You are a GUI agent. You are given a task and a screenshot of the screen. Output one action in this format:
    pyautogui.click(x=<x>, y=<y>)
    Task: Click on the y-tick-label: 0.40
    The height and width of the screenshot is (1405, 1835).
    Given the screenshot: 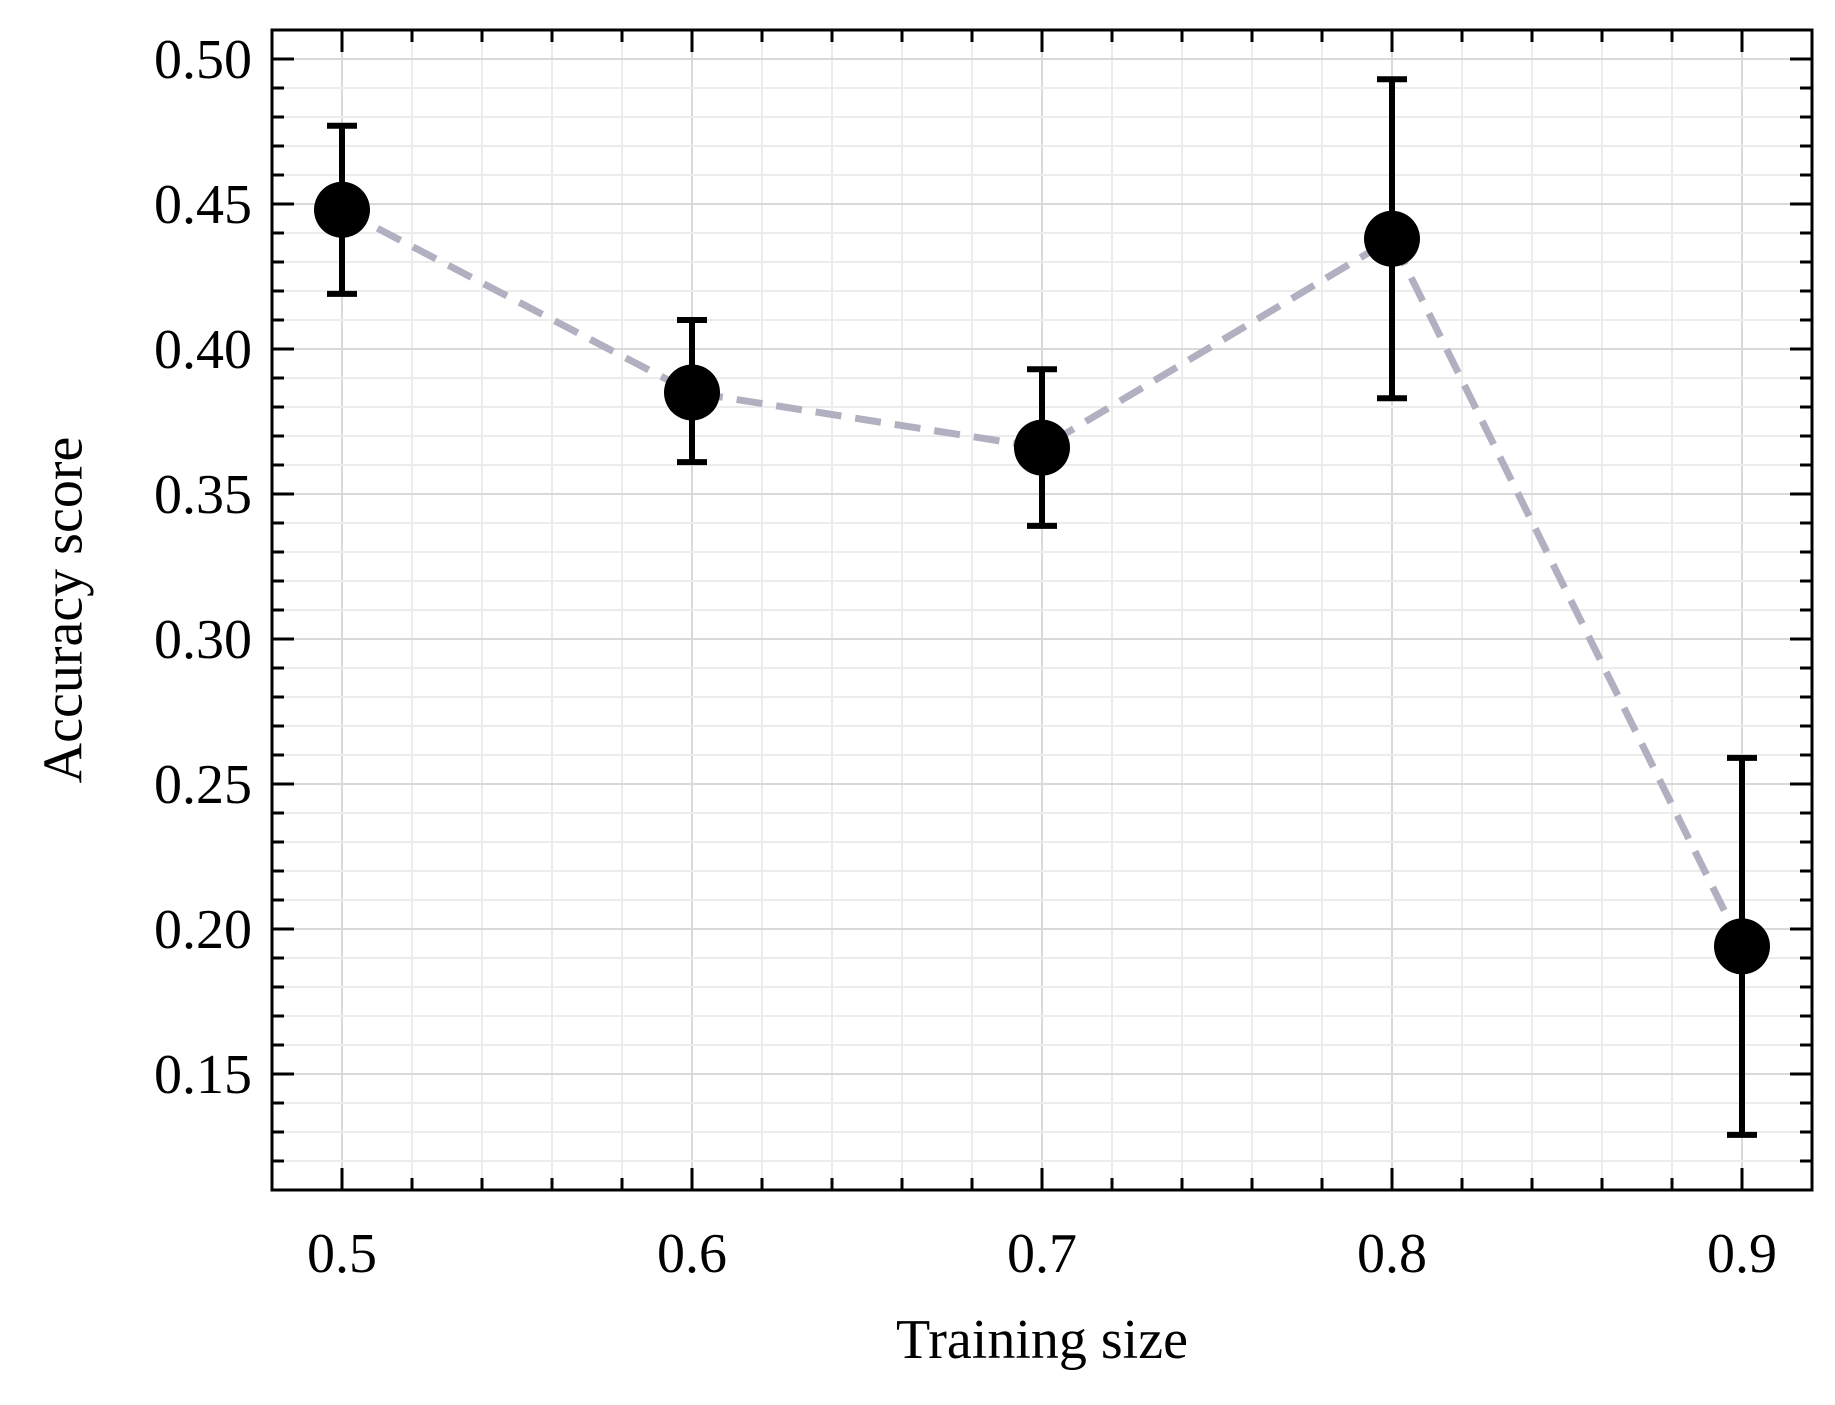 What is the action you would take?
    pyautogui.click(x=203, y=350)
    